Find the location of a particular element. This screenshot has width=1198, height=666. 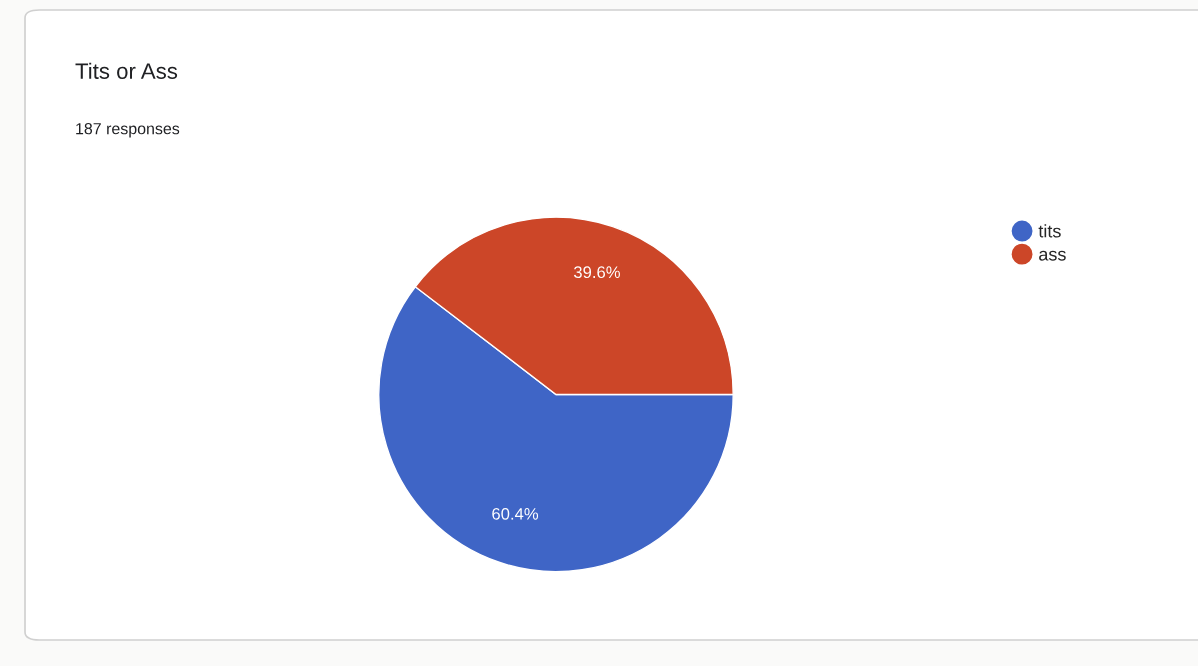

data-label: 39.6% is located at coordinates (596, 272).